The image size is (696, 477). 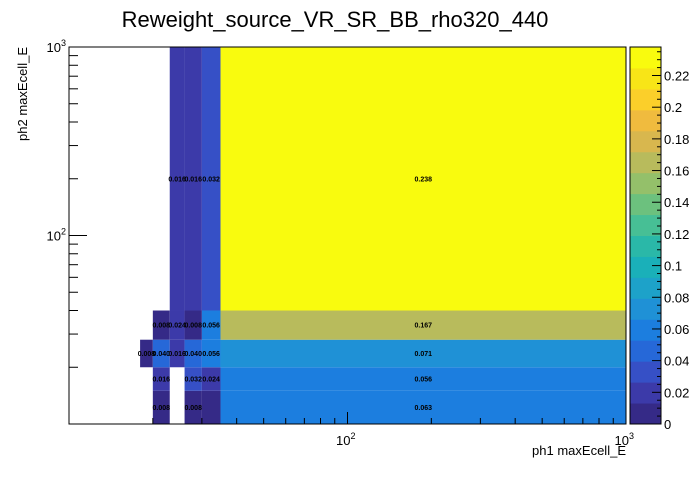 I want to click on y-tick-label: 10³, so click(x=56, y=46).